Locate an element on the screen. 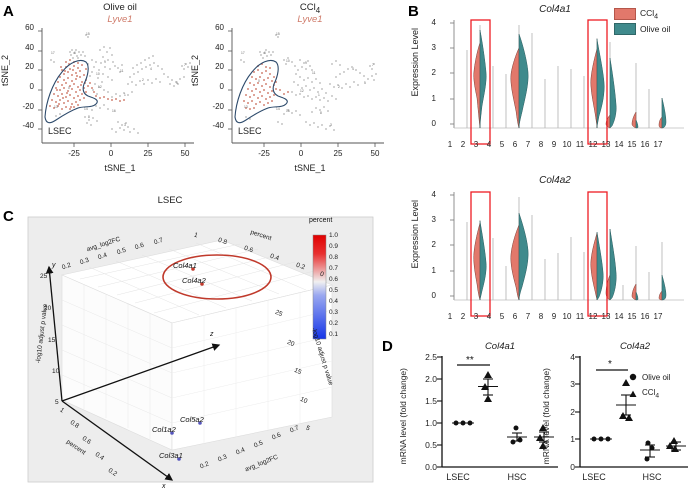  panelC-point-col4a2 is located at coordinates (202, 284).